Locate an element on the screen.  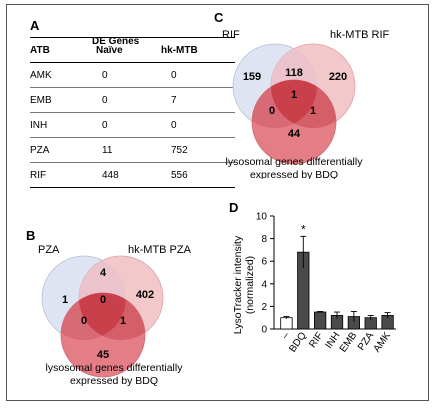
significance-marker: * is located at coordinates (303, 229).